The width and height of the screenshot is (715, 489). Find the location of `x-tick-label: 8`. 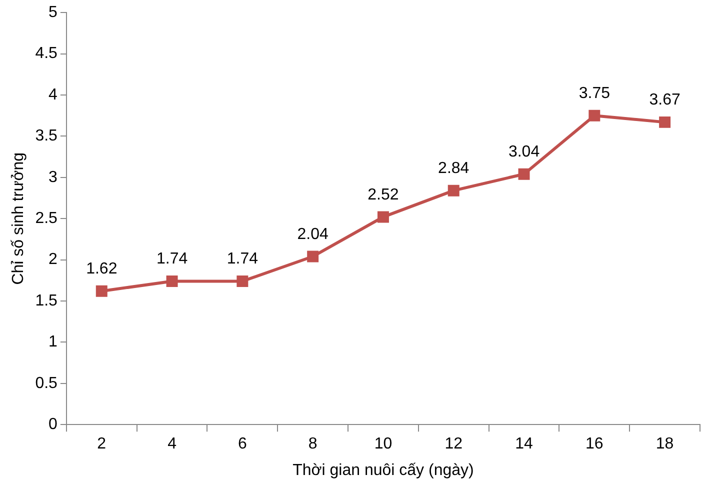

x-tick-label: 8 is located at coordinates (313, 444).